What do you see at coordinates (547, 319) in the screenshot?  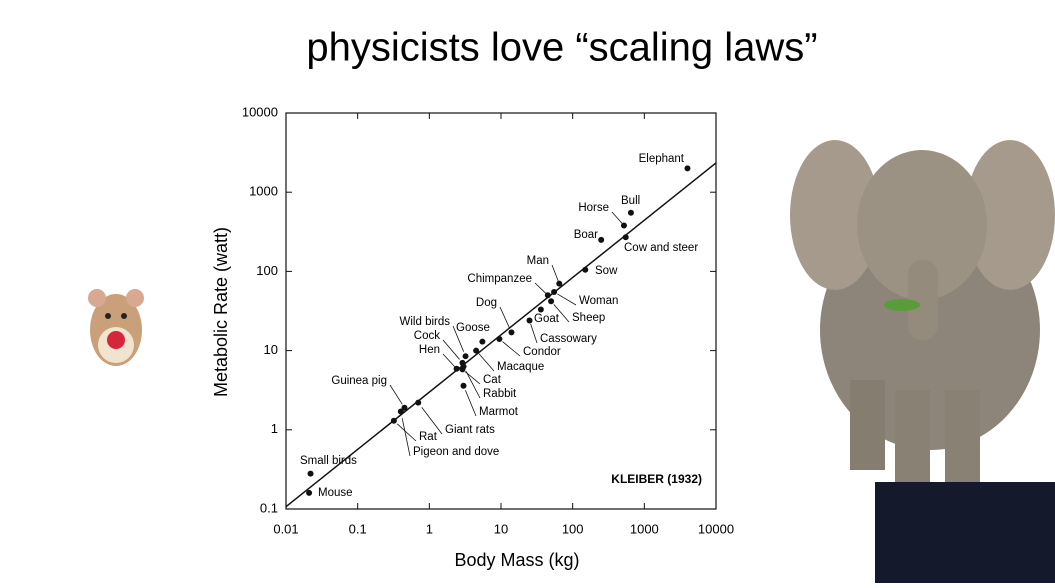 I see `point-label: Goat` at bounding box center [547, 319].